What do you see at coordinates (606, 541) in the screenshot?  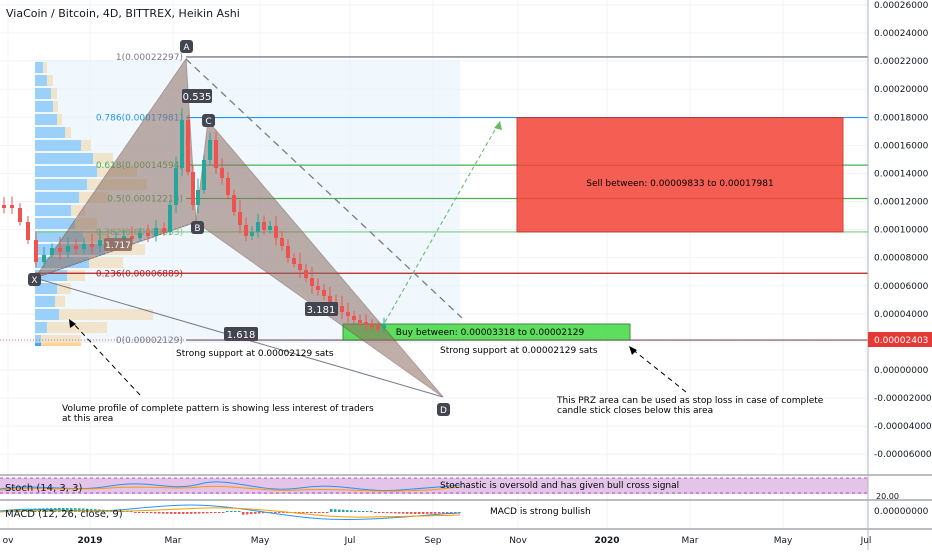 I see `time-label: 2020` at bounding box center [606, 541].